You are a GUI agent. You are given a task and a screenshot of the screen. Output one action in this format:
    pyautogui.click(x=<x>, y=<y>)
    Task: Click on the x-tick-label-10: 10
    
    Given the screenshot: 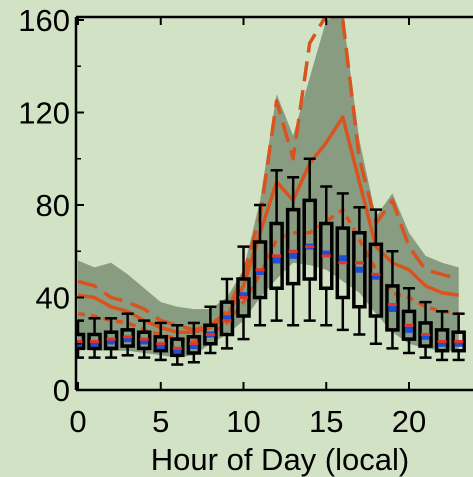 What is the action you would take?
    pyautogui.click(x=243, y=421)
    